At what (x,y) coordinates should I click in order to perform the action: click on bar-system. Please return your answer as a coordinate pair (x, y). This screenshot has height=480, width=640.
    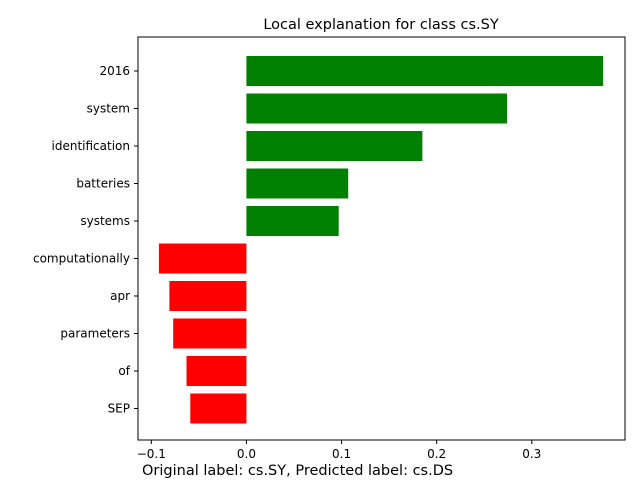
    Looking at the image, I should click on (377, 108).